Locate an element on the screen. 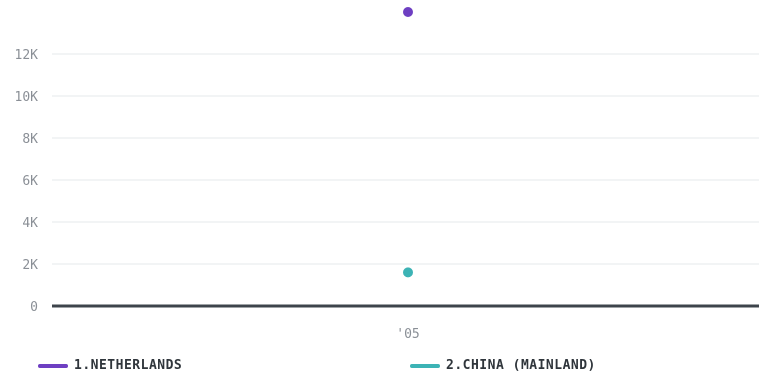  x-tick-label: '05 is located at coordinates (407, 334).